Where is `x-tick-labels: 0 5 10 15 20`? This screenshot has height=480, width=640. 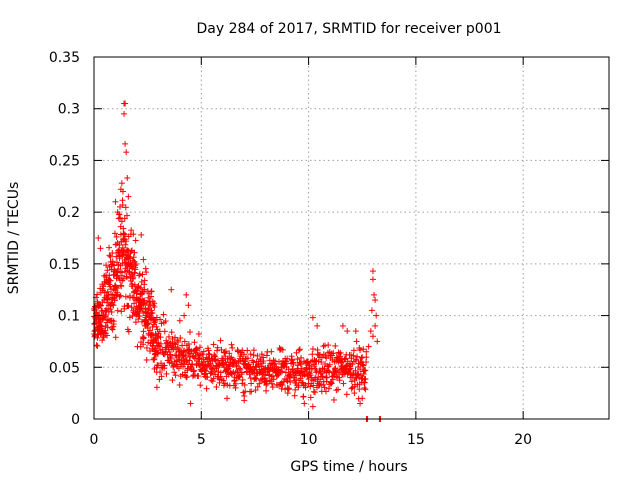 x-tick-labels: 0 5 10 15 20 is located at coordinates (311, 440).